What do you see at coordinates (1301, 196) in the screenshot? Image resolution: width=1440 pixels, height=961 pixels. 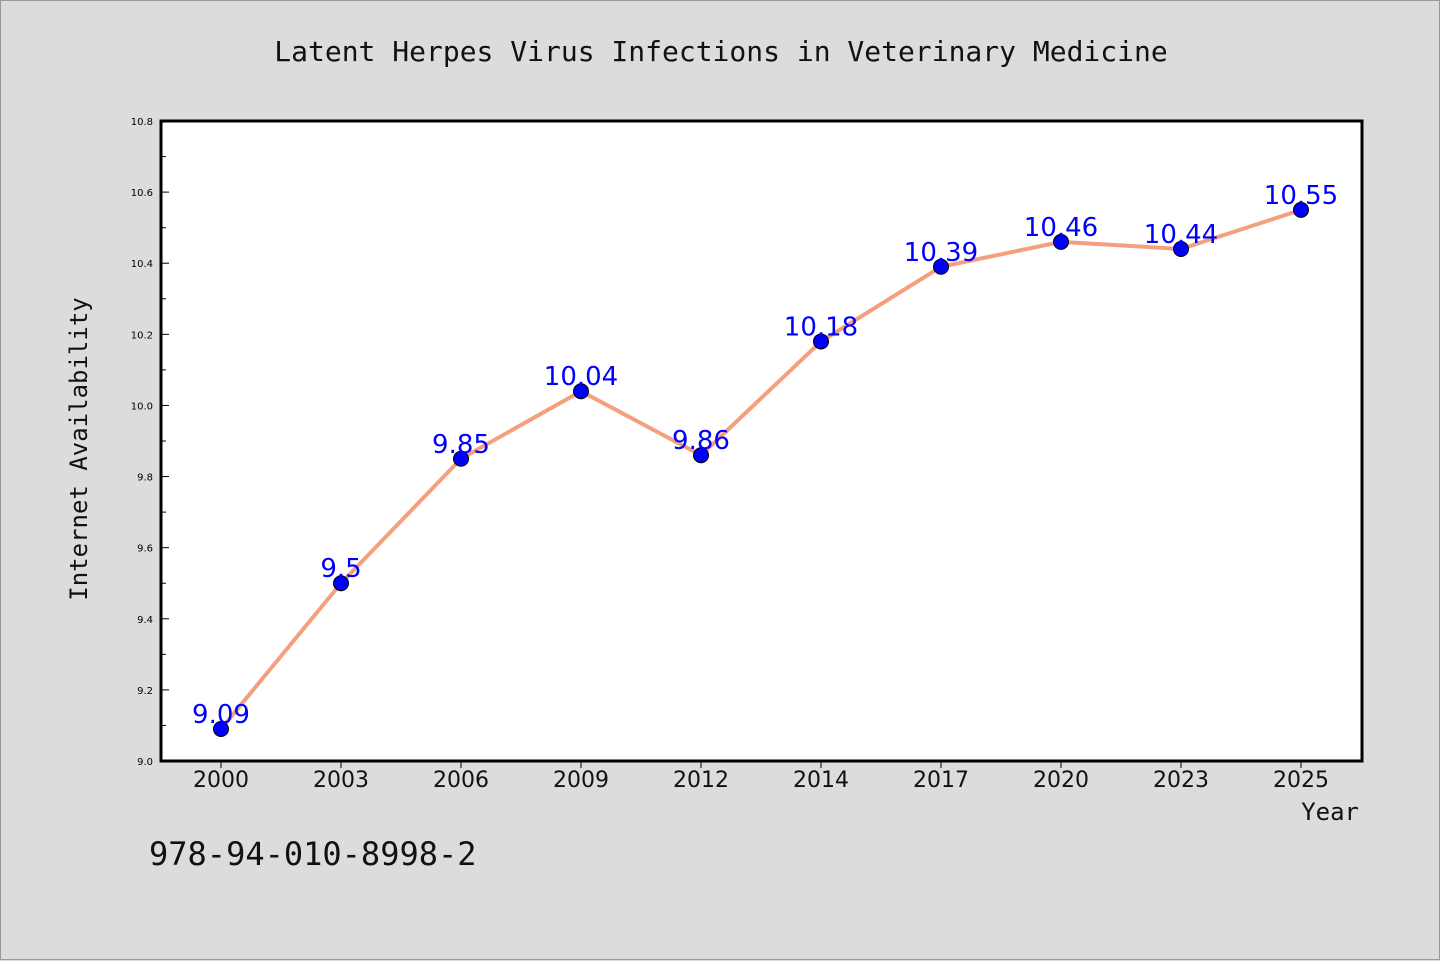 I see `data-label: 10.55` at bounding box center [1301, 196].